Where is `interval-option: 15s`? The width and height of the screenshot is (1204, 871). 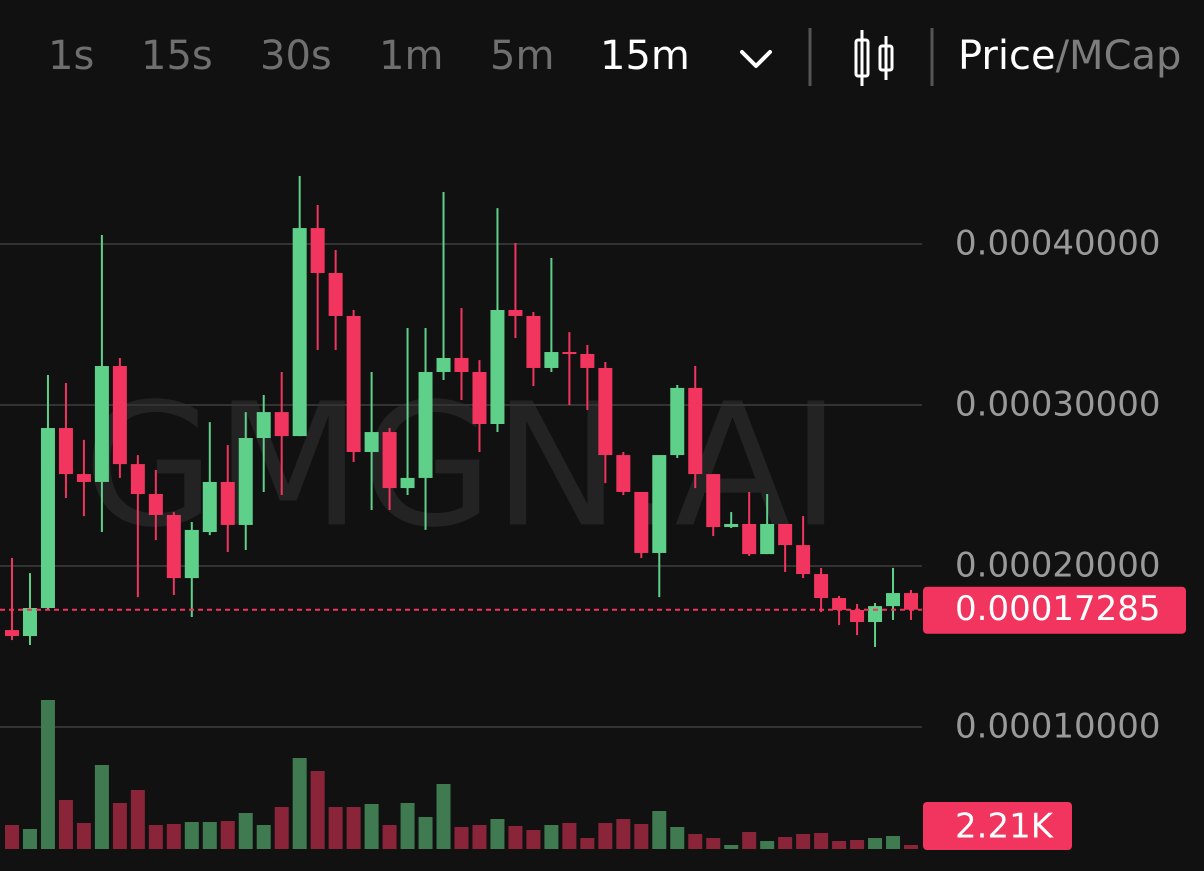 interval-option: 15s is located at coordinates (177, 56).